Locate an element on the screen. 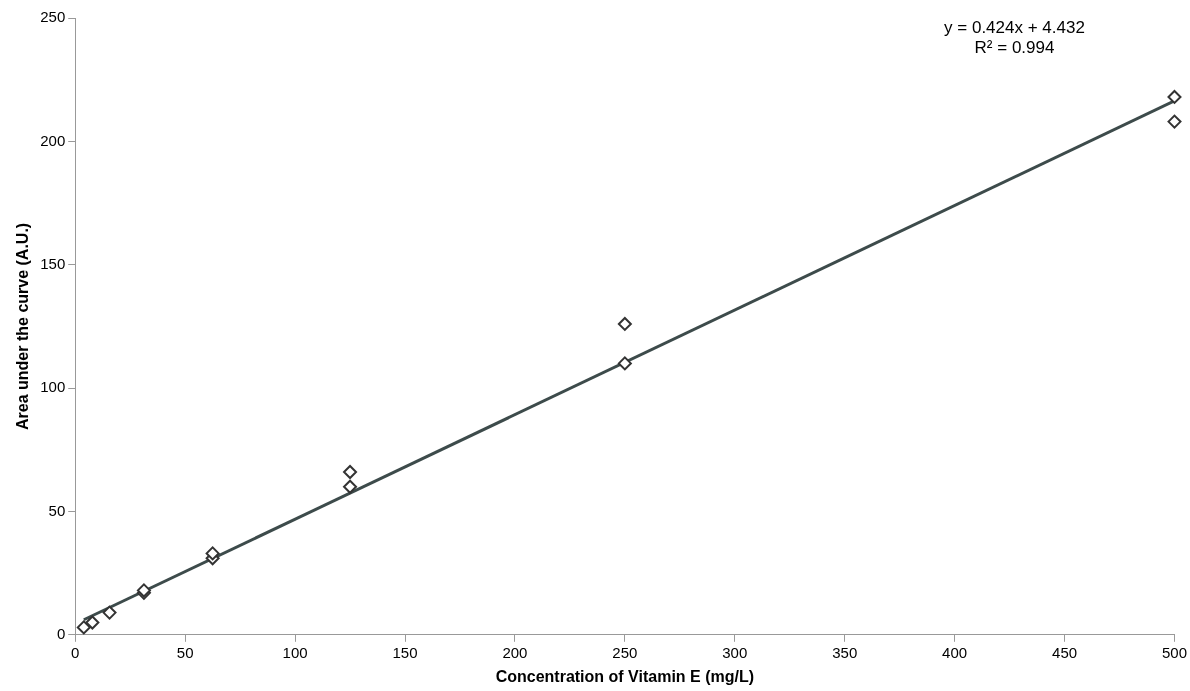 Image resolution: width=1190 pixels, height=691 pixels. x-tick-label: 500 is located at coordinates (1174, 652).